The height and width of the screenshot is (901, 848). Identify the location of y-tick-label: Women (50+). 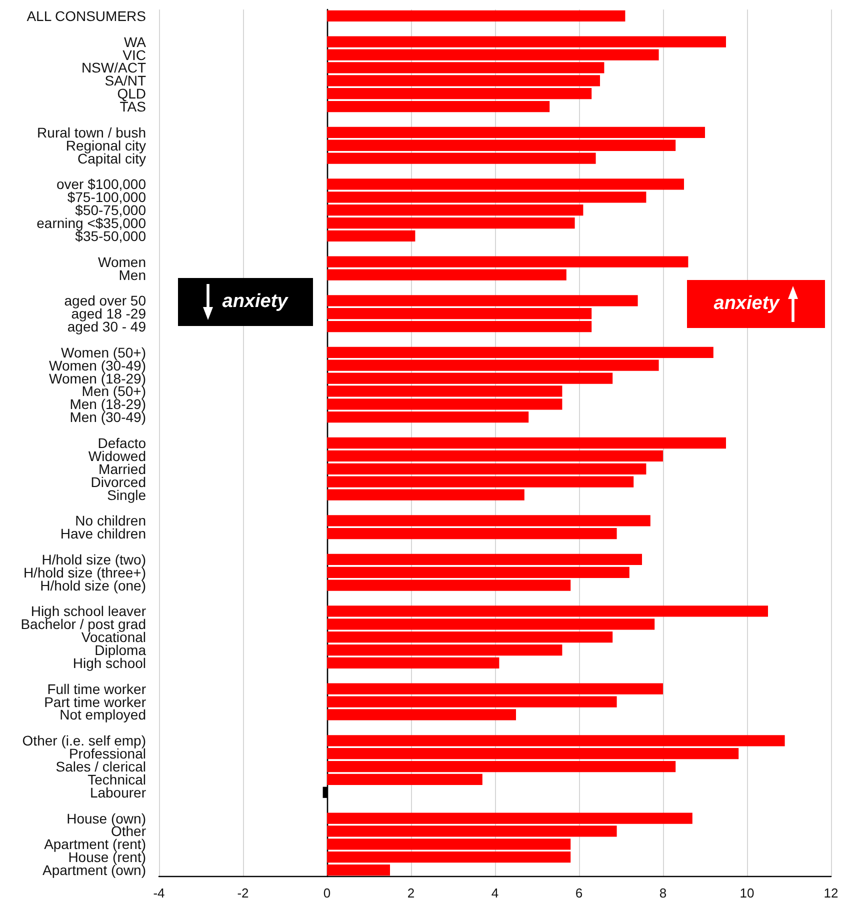
(103, 352).